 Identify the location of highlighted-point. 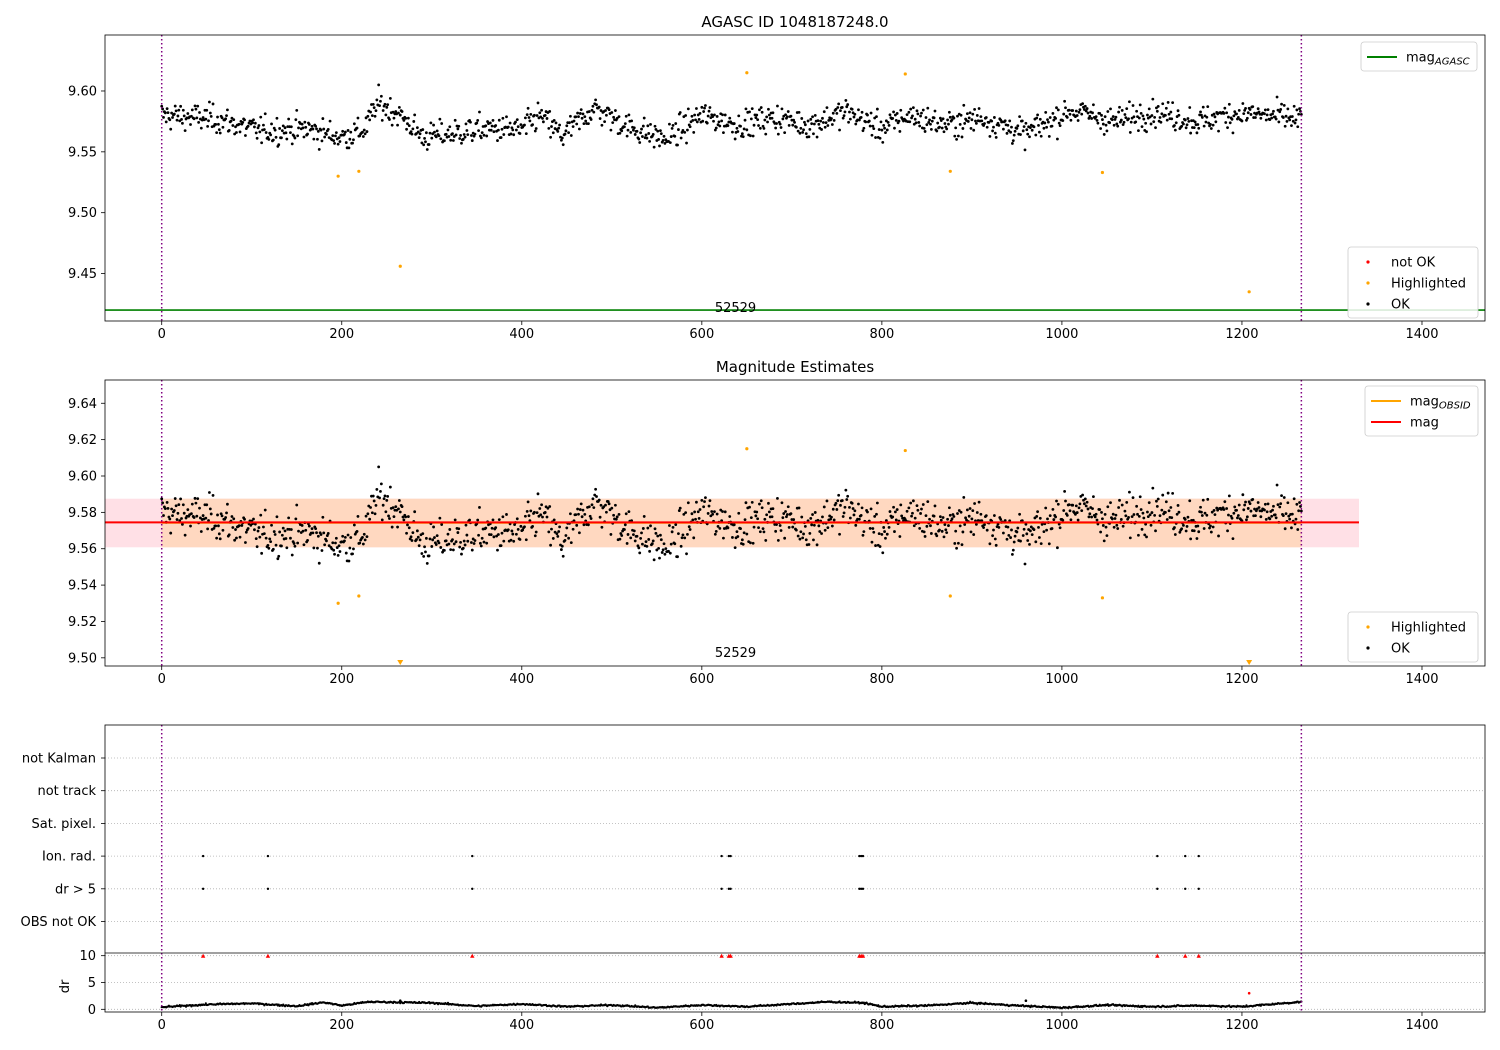
(950, 171).